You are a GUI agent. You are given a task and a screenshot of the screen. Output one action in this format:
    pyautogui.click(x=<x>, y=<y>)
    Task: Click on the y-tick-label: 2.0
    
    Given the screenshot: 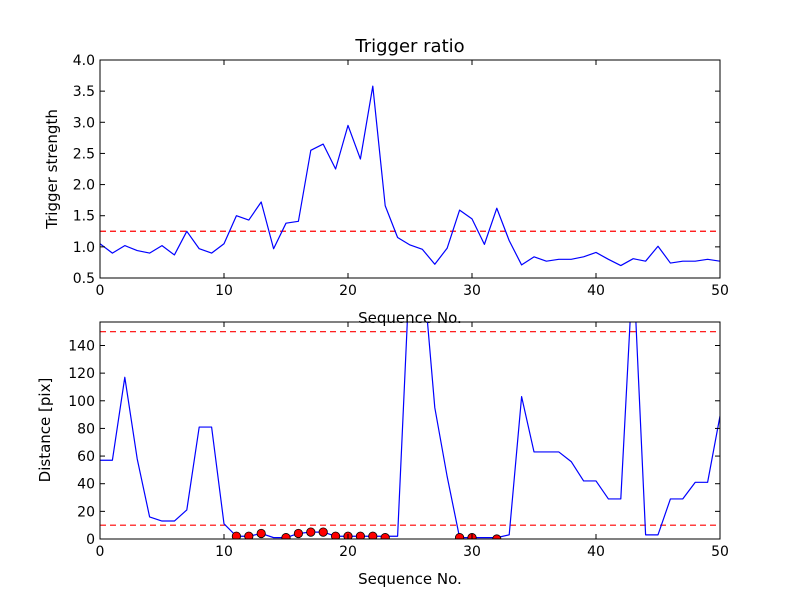 What is the action you would take?
    pyautogui.click(x=84, y=186)
    